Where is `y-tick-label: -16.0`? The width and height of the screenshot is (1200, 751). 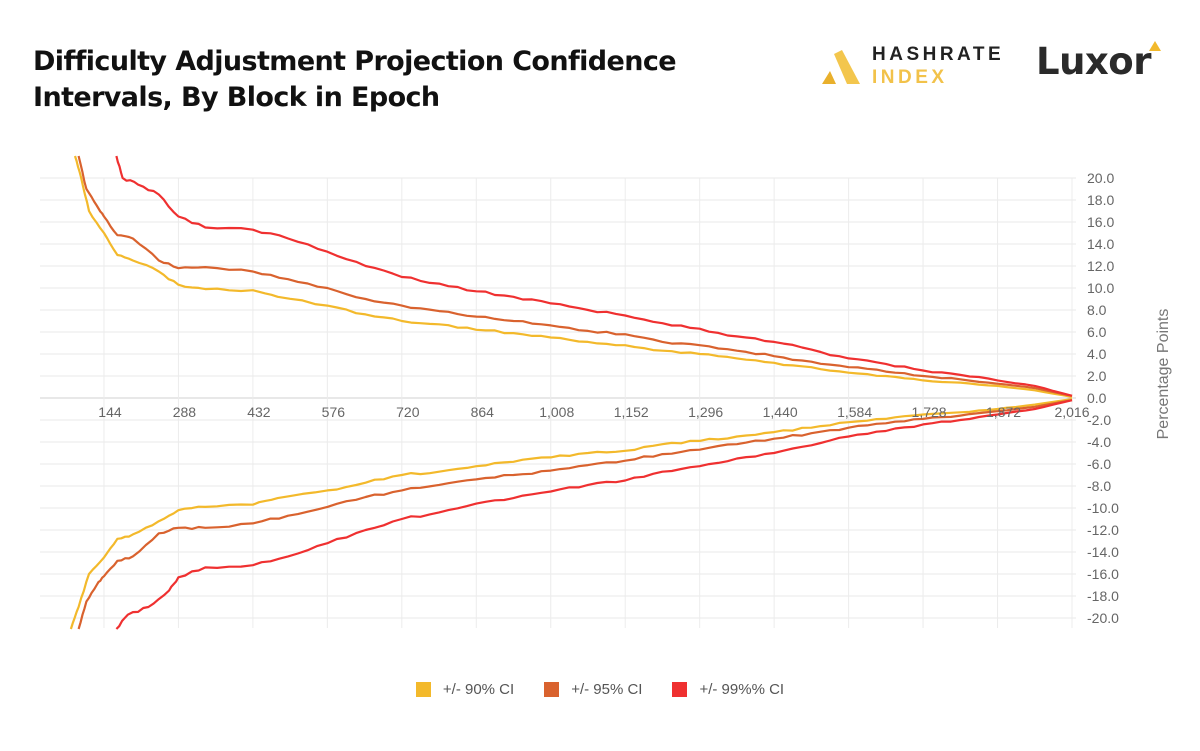 y-tick-label: -16.0 is located at coordinates (1103, 574).